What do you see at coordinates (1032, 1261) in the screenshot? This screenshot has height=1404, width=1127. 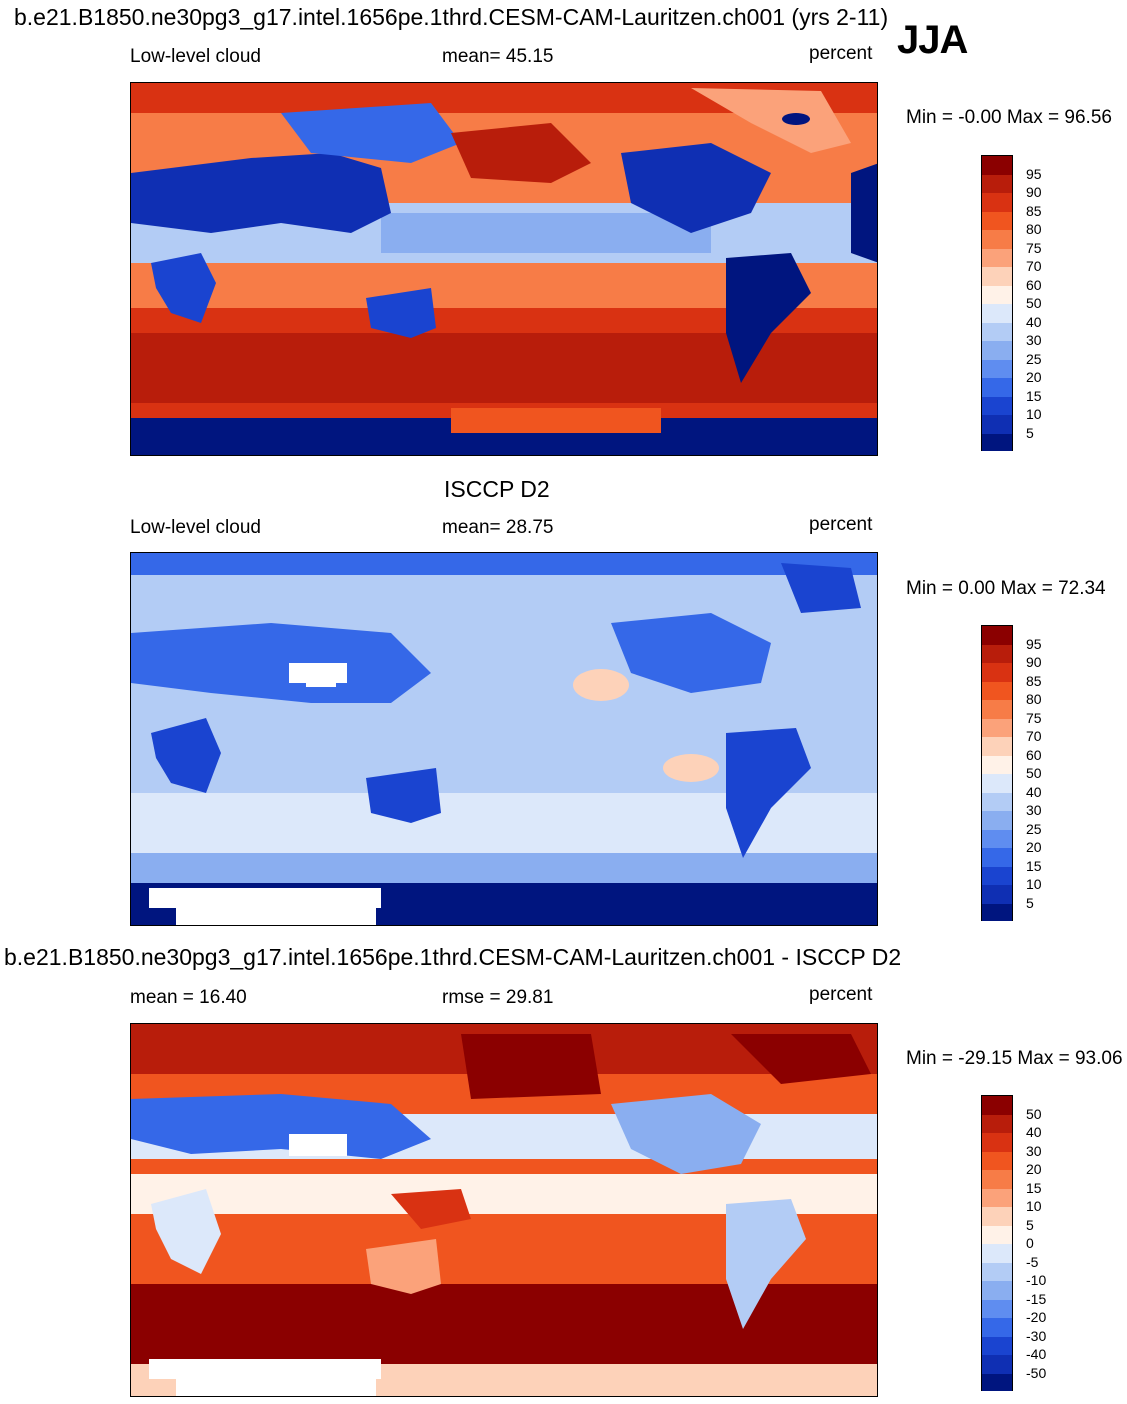 I see `colorbar-tick-label: -5` at bounding box center [1032, 1261].